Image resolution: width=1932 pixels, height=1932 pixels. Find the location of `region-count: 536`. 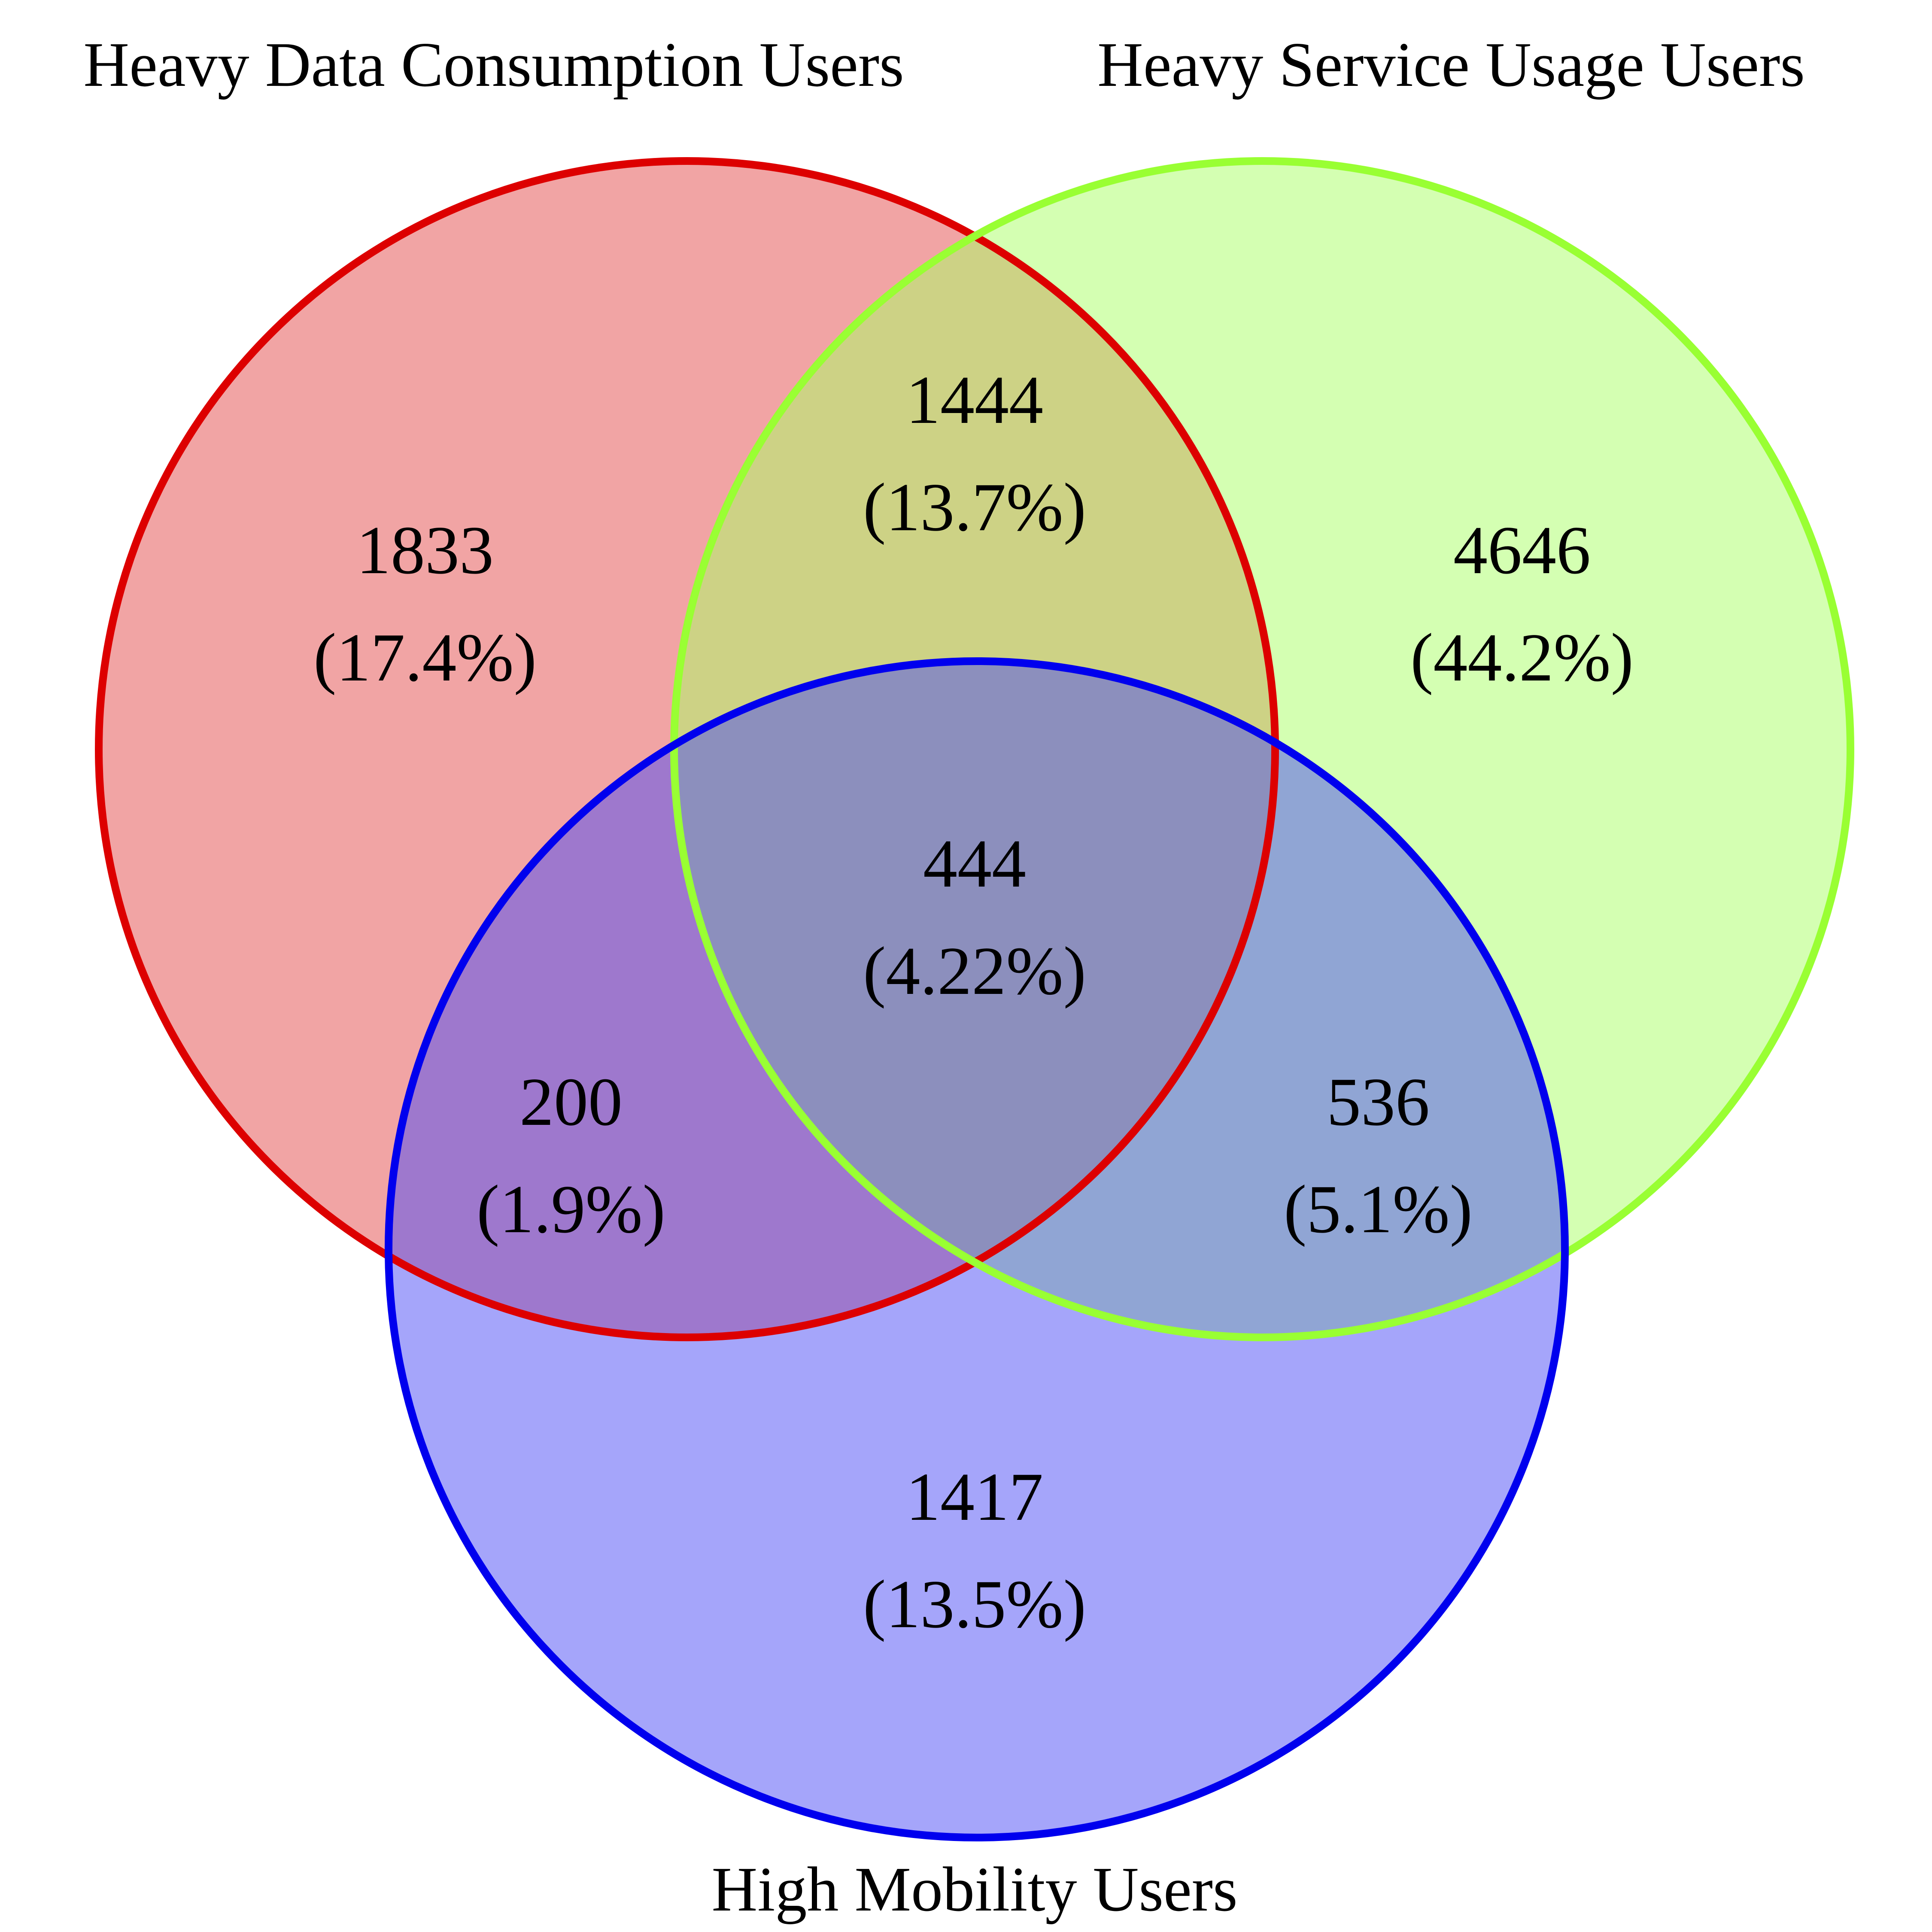

region-count: 536 is located at coordinates (1378, 1101).